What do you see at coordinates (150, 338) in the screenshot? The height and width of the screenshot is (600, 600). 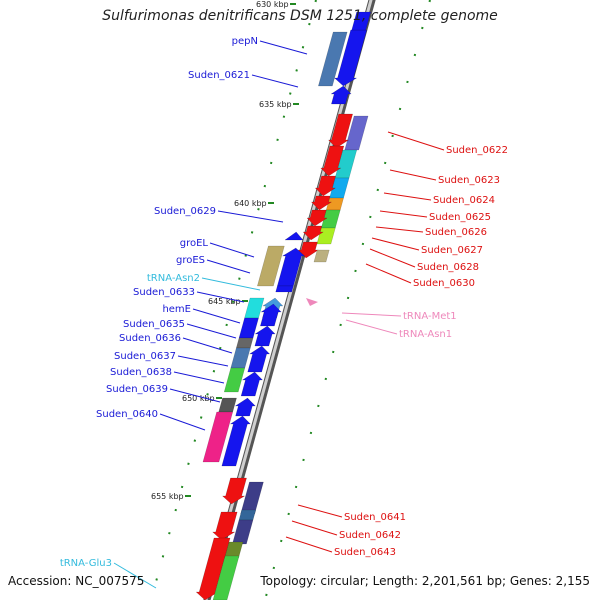 I see `gene-label-left: Suden_0636` at bounding box center [150, 338].